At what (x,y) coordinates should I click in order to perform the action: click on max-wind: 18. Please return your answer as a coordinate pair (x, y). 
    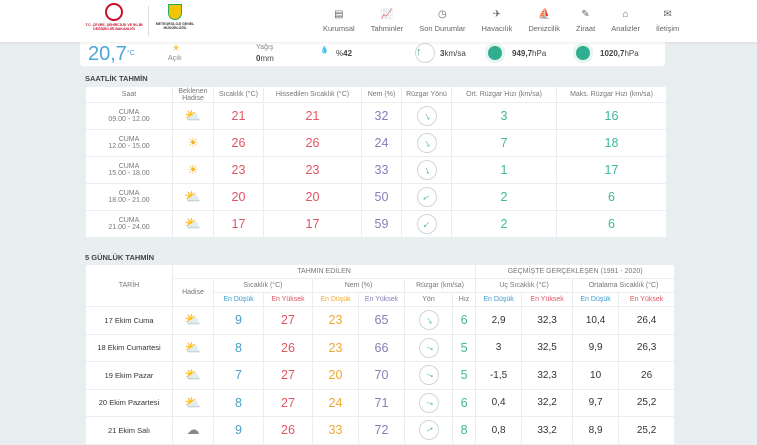
    Looking at the image, I should click on (611, 143).